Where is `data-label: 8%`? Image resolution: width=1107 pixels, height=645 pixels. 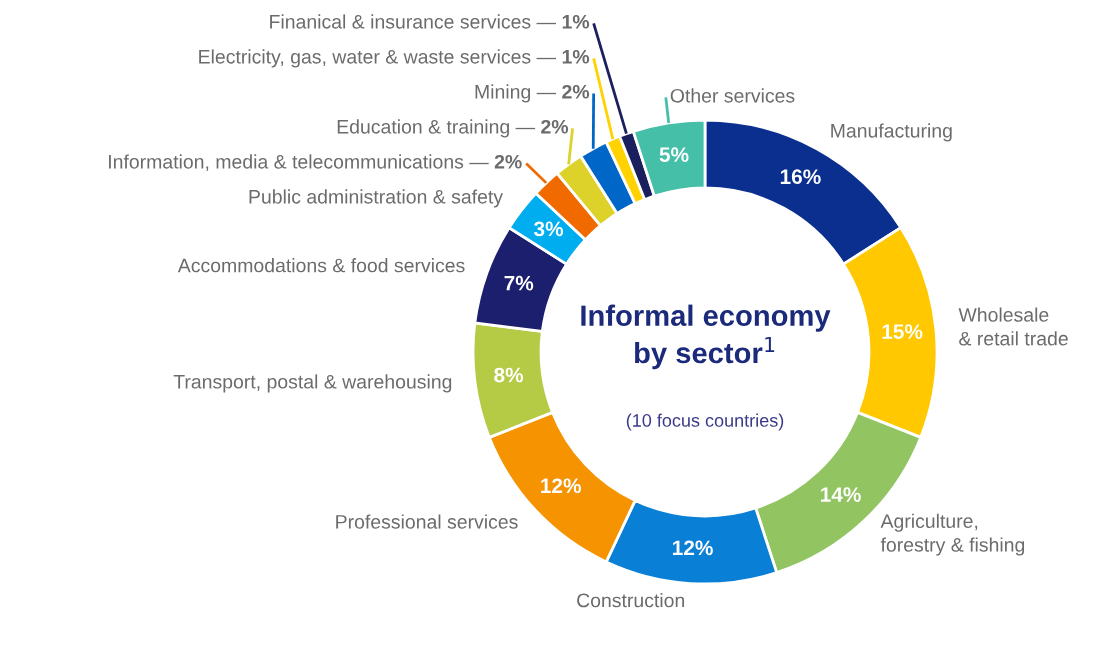
data-label: 8% is located at coordinates (509, 375).